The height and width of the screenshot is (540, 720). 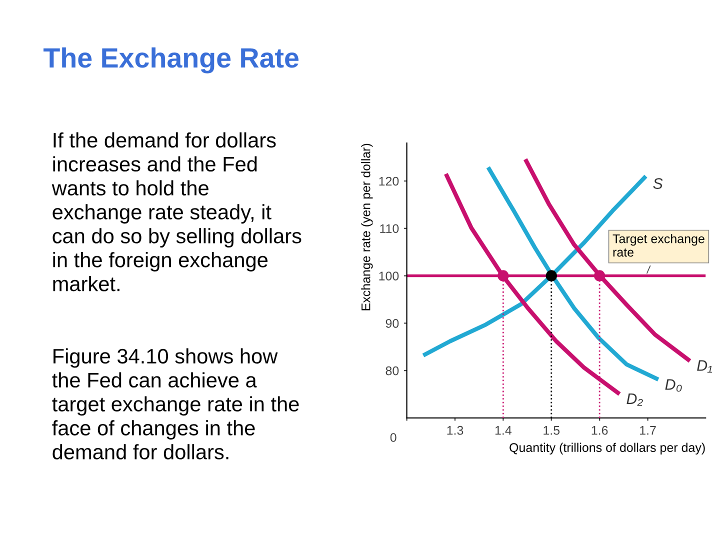 What do you see at coordinates (175, 404) in the screenshot?
I see `caption: Figure 34.10 shows how the Fed can achieve a target exchange rate in the face of changes in the demand for dollars.` at bounding box center [175, 404].